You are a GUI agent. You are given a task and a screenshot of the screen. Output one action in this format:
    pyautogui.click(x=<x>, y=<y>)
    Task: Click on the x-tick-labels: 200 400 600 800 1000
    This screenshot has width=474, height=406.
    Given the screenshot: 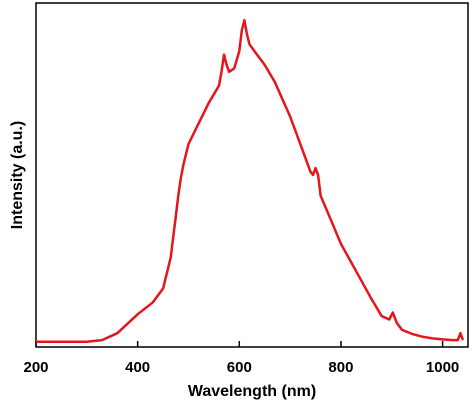 What is the action you would take?
    pyautogui.click(x=241, y=367)
    